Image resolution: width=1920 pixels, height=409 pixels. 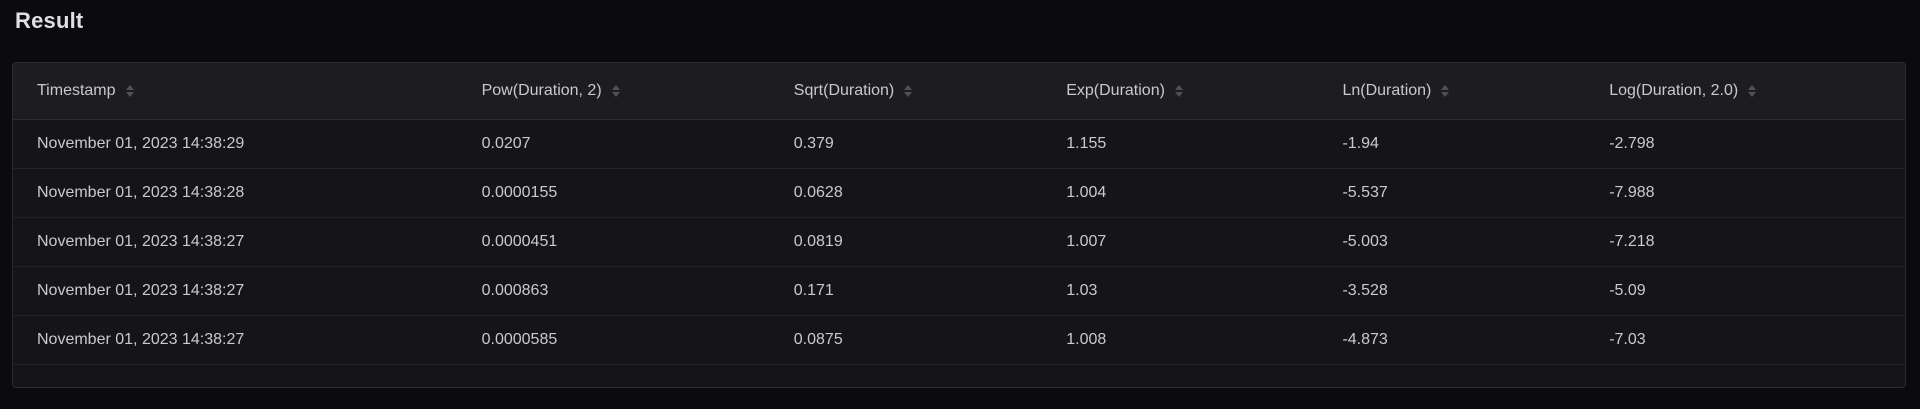 I want to click on table-cell: 1.03, so click(x=1180, y=291).